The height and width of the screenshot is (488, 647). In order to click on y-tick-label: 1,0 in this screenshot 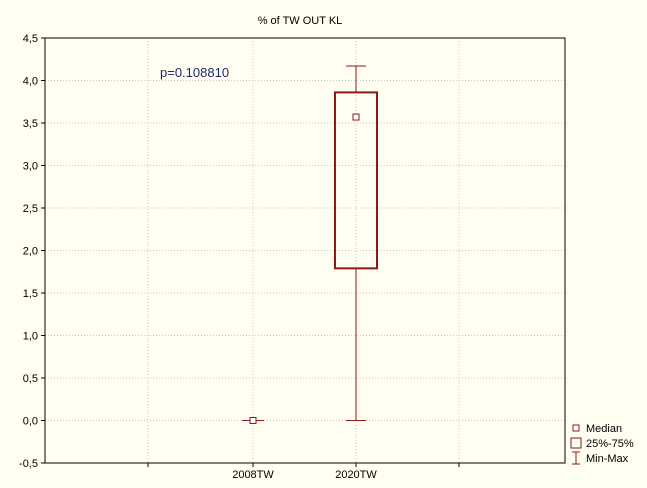, I will do `click(30, 337)`.